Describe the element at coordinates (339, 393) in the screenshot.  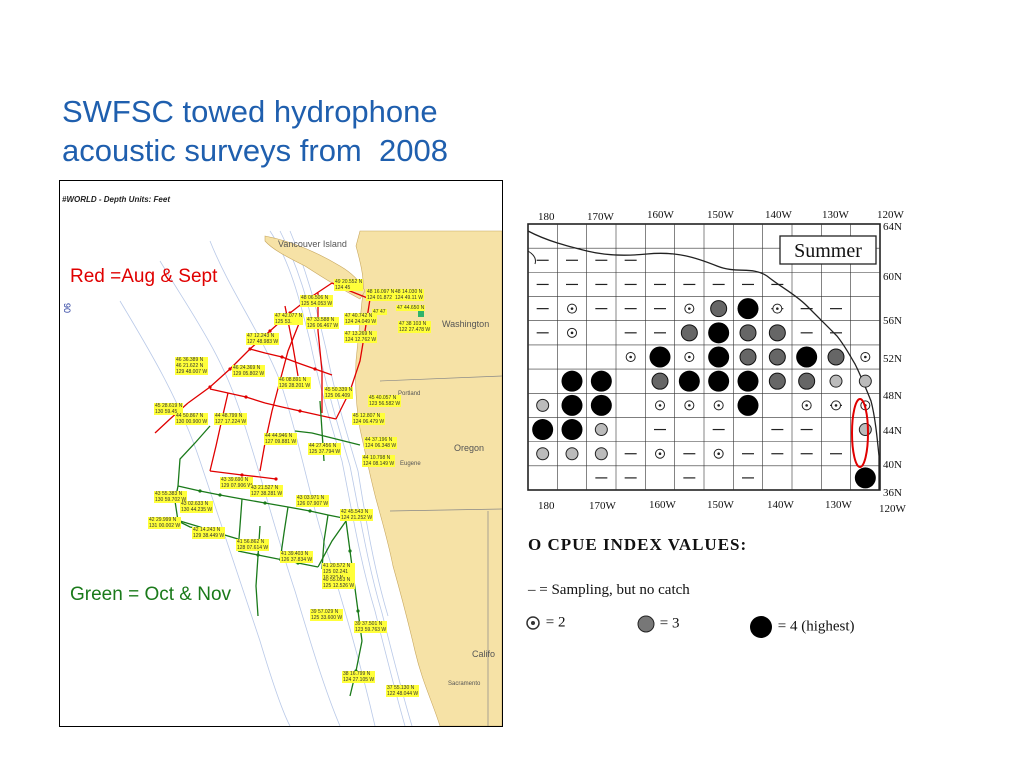
I see `coord-label: 45 50.339 N 125 06.409` at that location.